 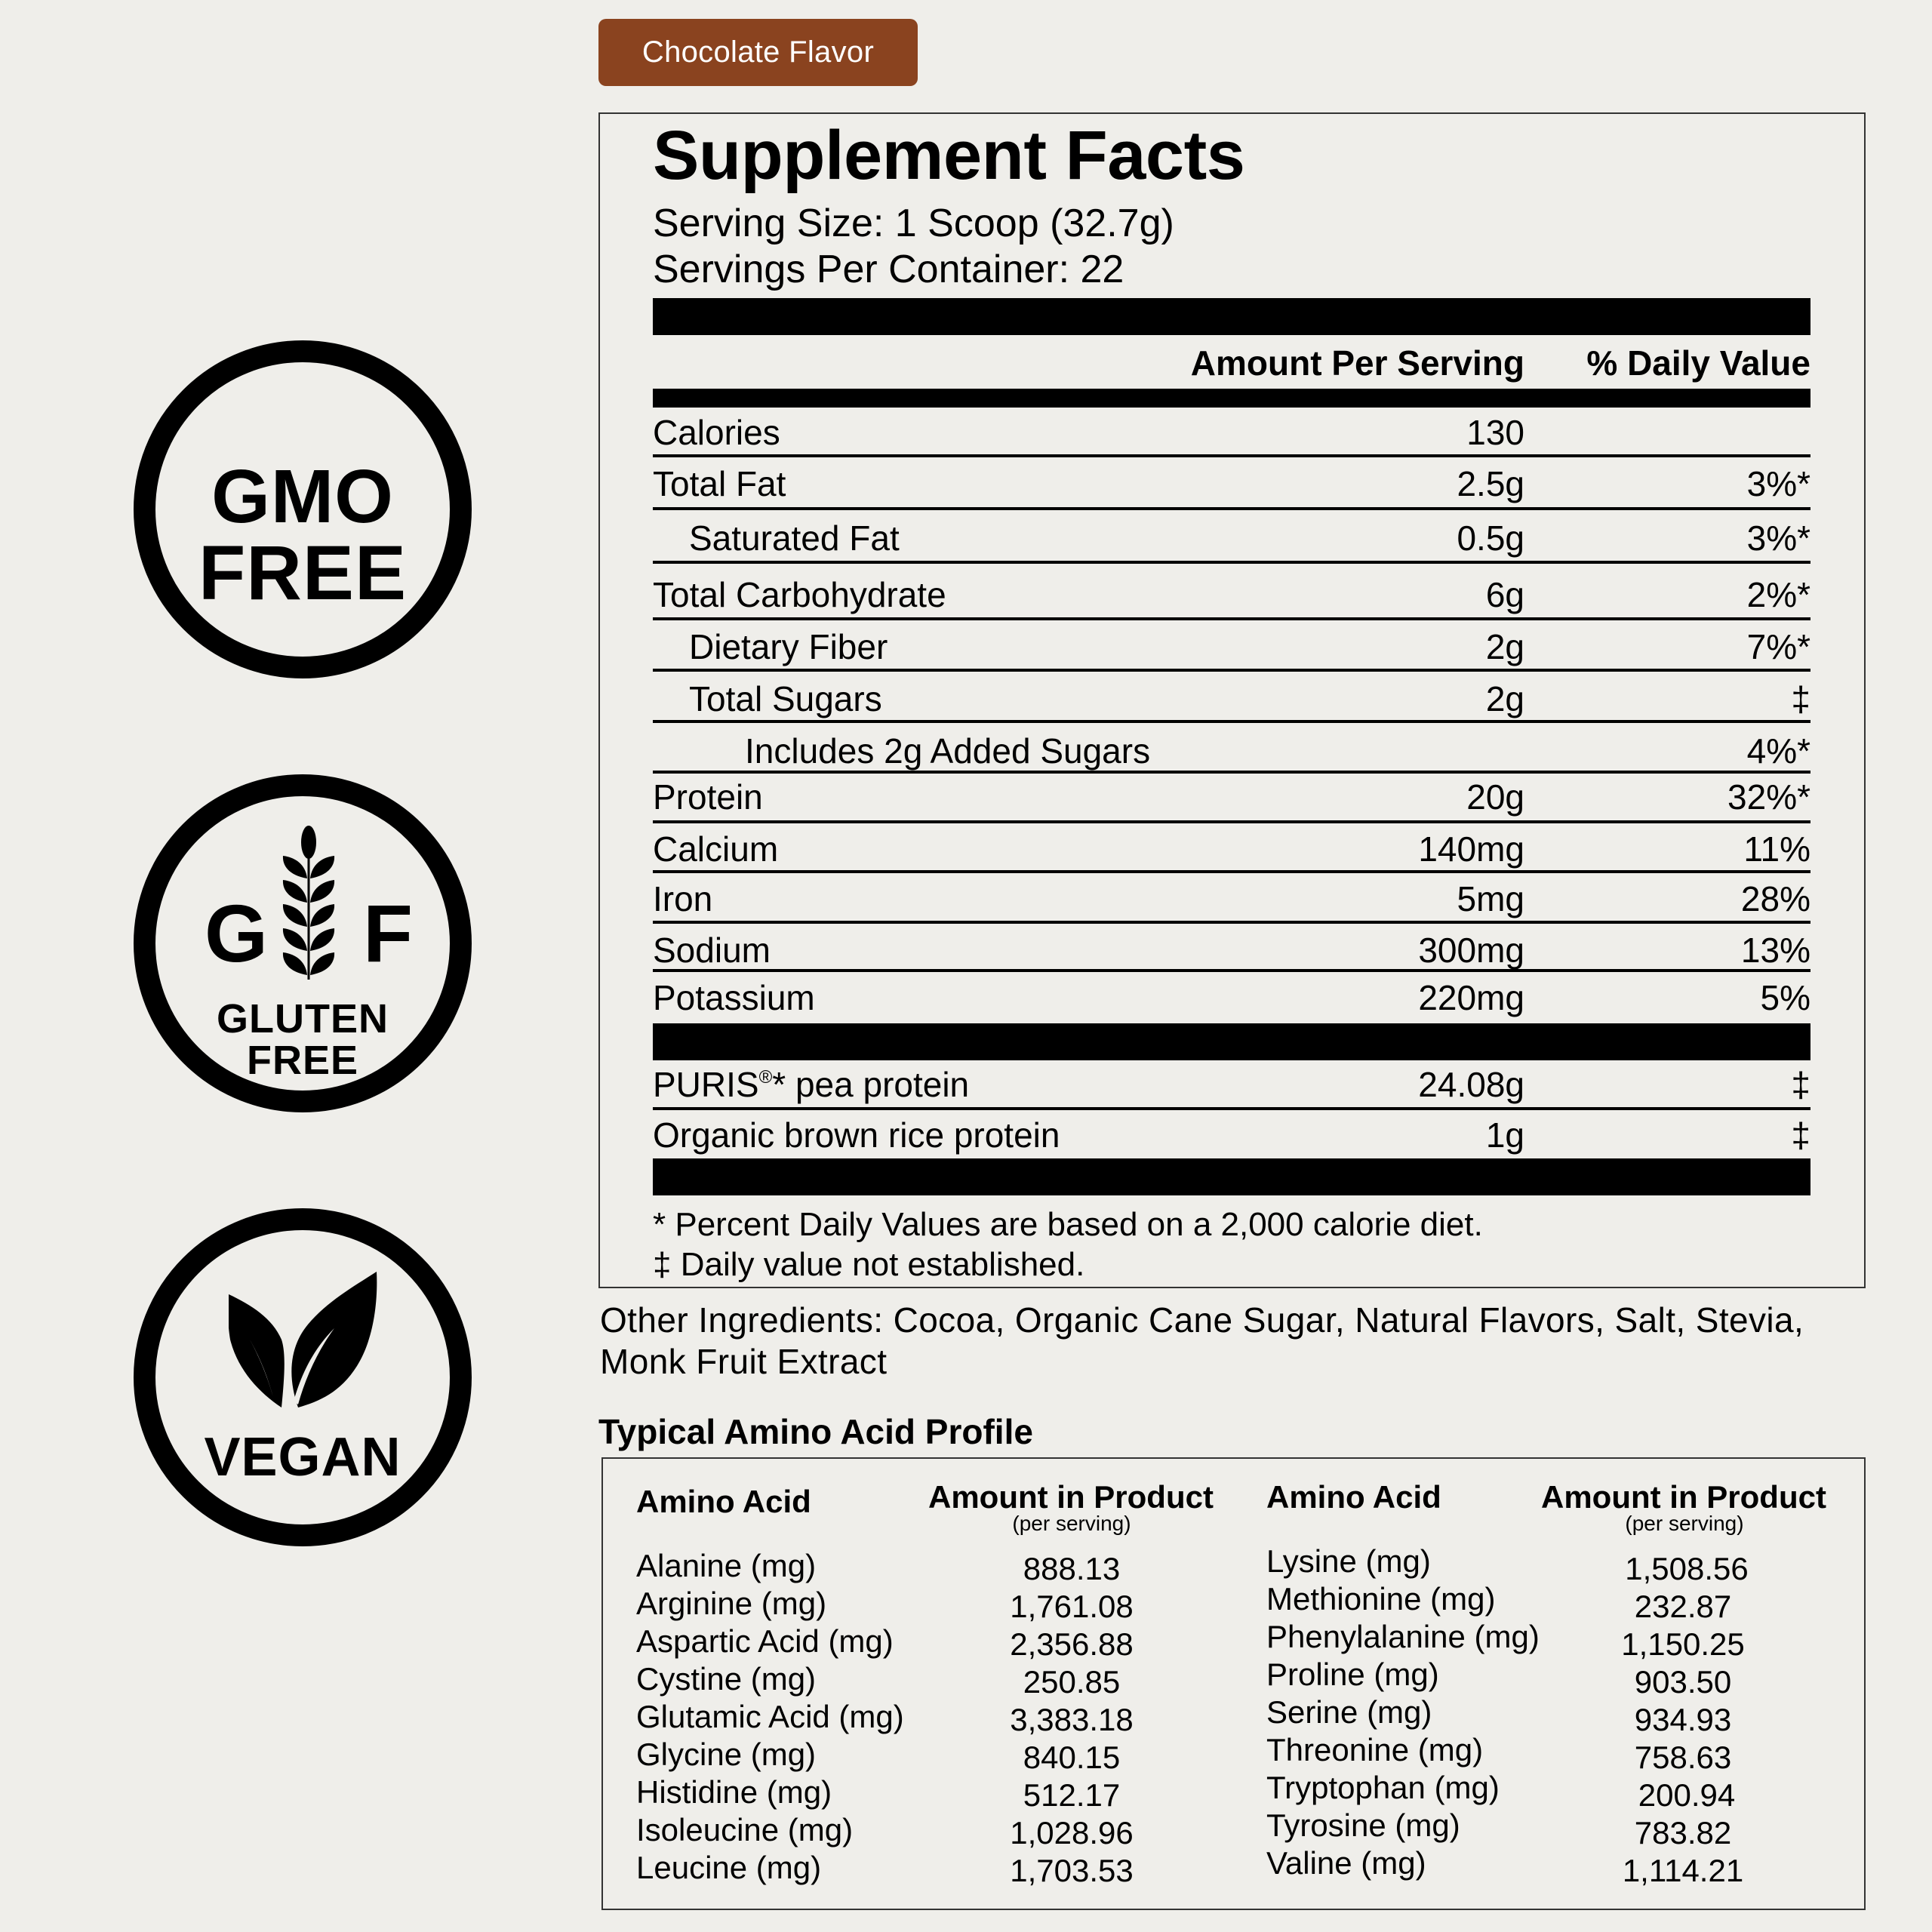 I want to click on amino-value: 758.63, so click(x=1683, y=1757).